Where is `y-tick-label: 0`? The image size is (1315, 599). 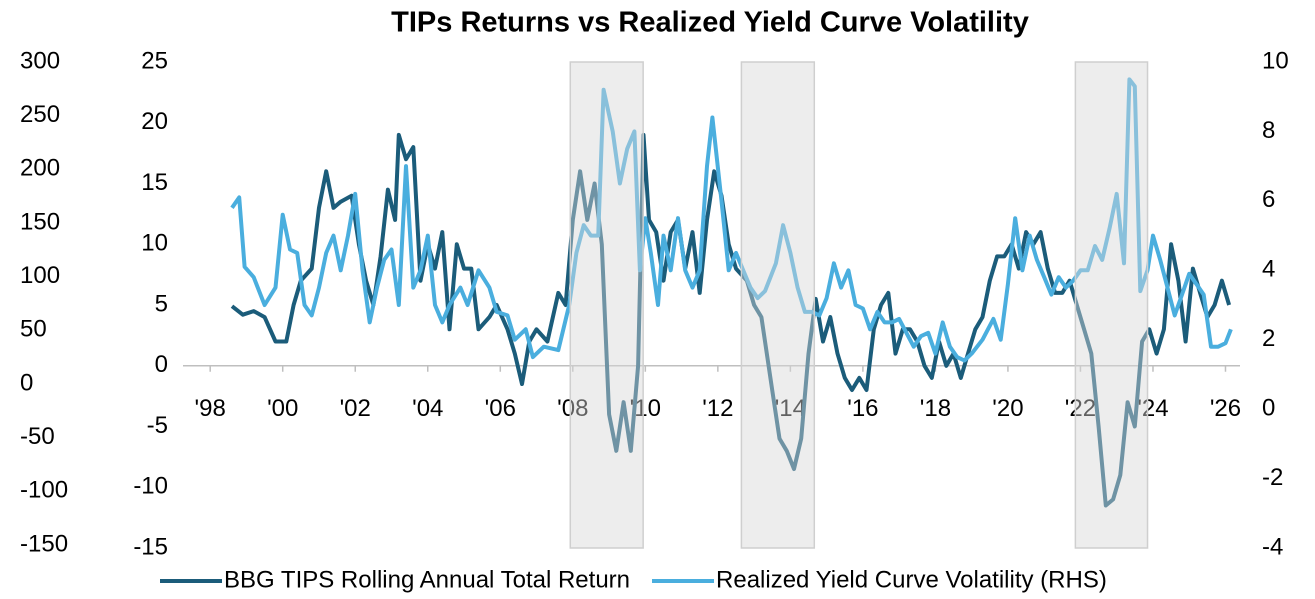 y-tick-label: 0 is located at coordinates (161, 364).